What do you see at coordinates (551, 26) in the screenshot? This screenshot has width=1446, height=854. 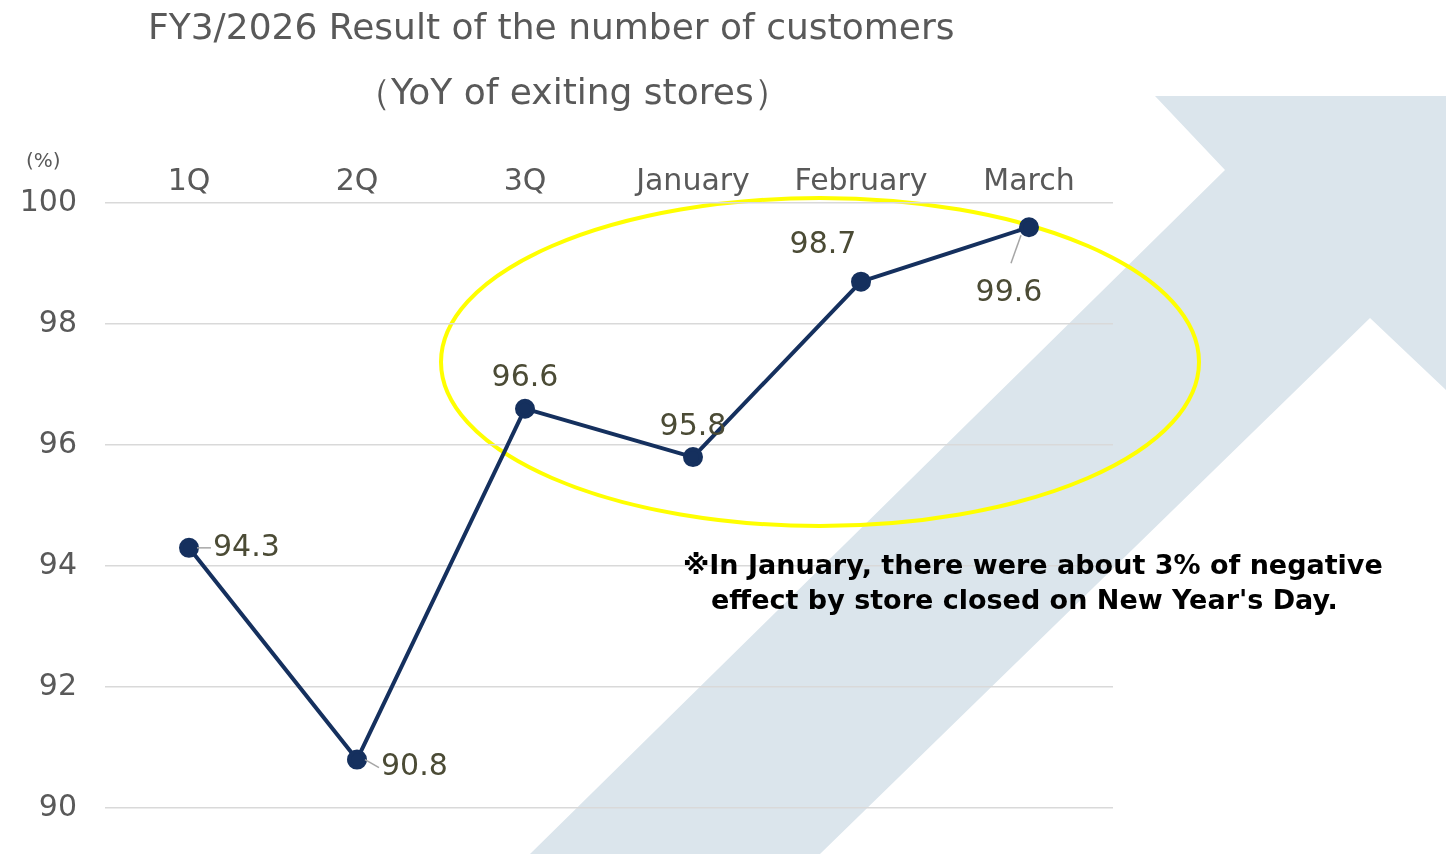 I see `chart-title: FY3/2026 Result of the number of customers` at bounding box center [551, 26].